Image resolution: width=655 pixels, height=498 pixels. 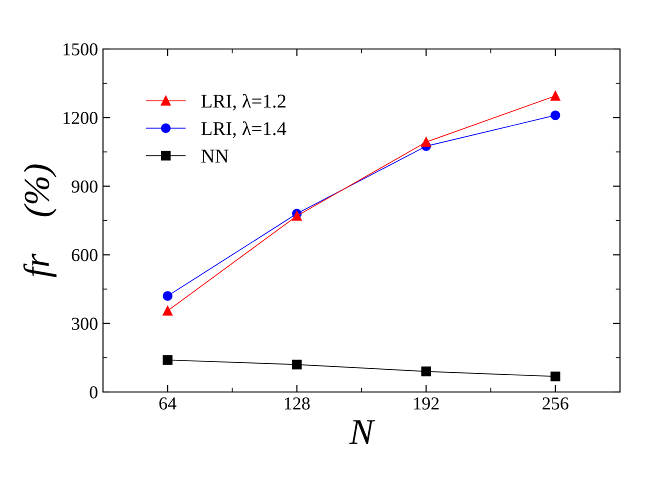 What do you see at coordinates (167, 403) in the screenshot?
I see `x-tick-label: 64` at bounding box center [167, 403].